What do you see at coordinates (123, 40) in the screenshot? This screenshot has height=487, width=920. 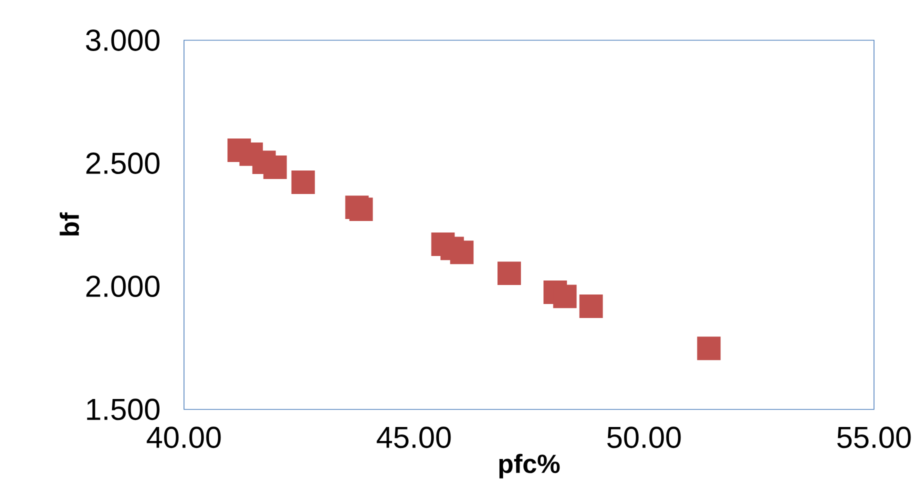 I see `y-tick-label: 3.000` at bounding box center [123, 40].